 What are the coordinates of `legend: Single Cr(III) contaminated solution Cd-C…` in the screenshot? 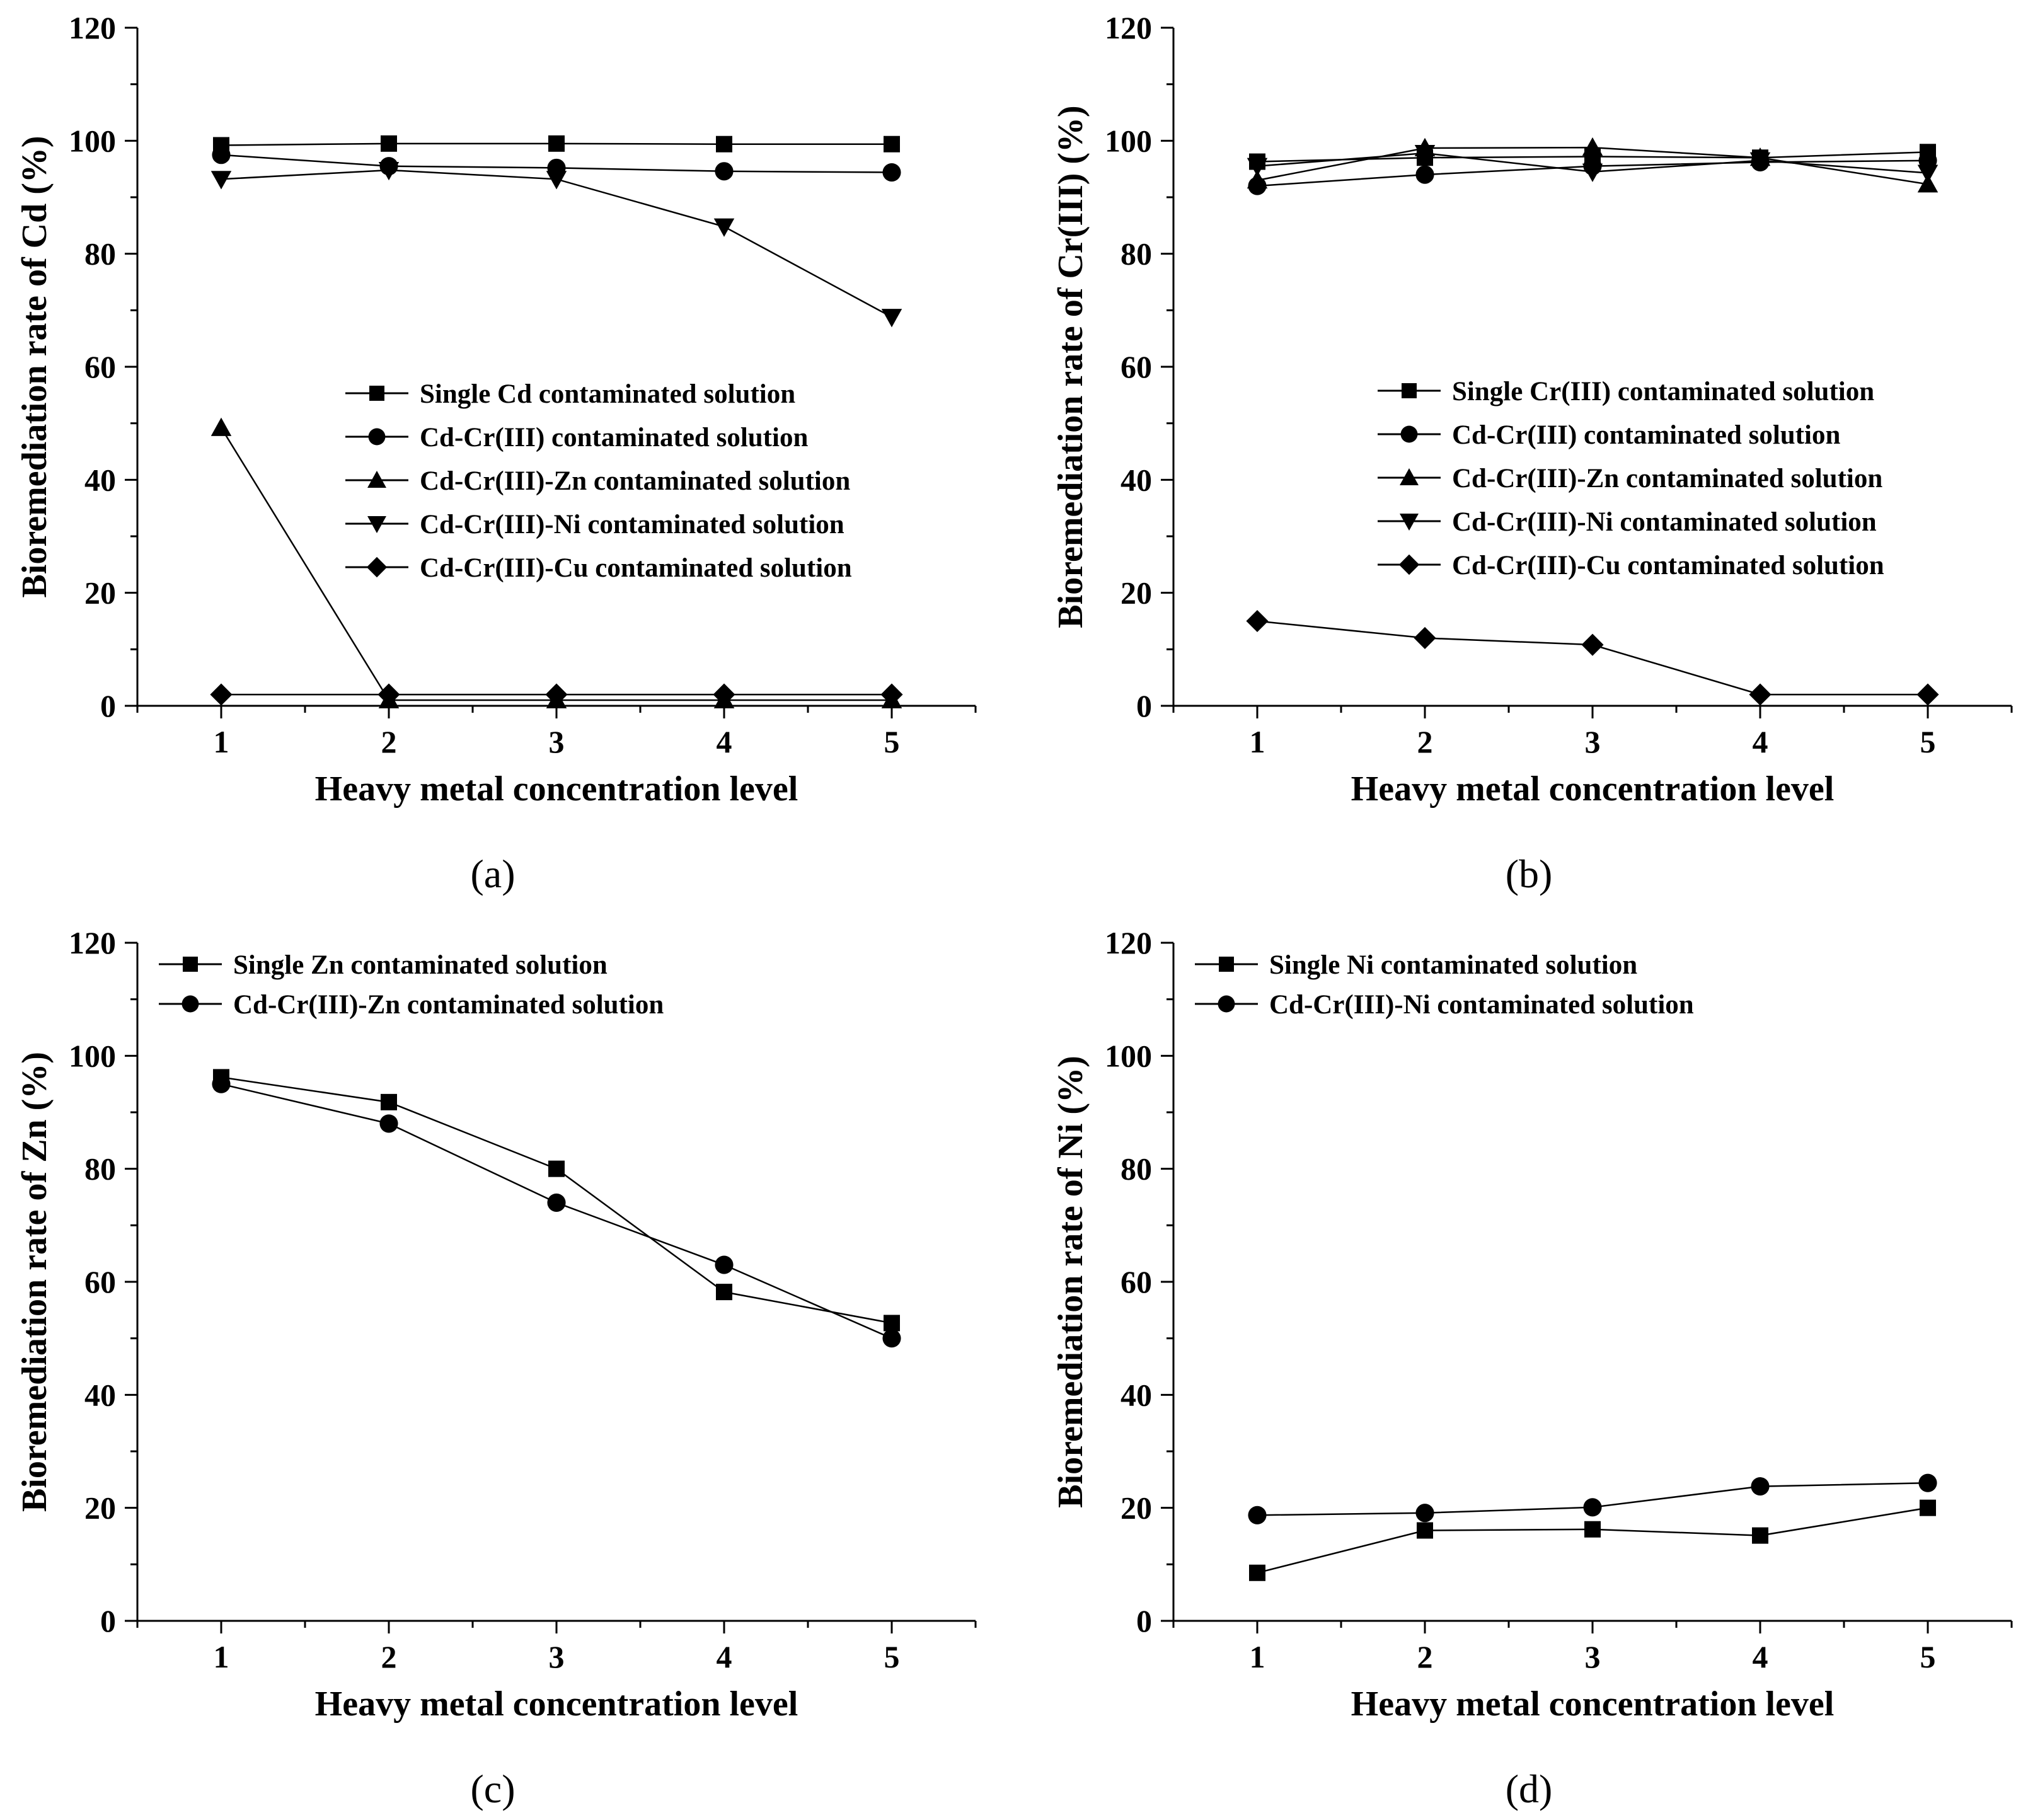 It's located at (1631, 478).